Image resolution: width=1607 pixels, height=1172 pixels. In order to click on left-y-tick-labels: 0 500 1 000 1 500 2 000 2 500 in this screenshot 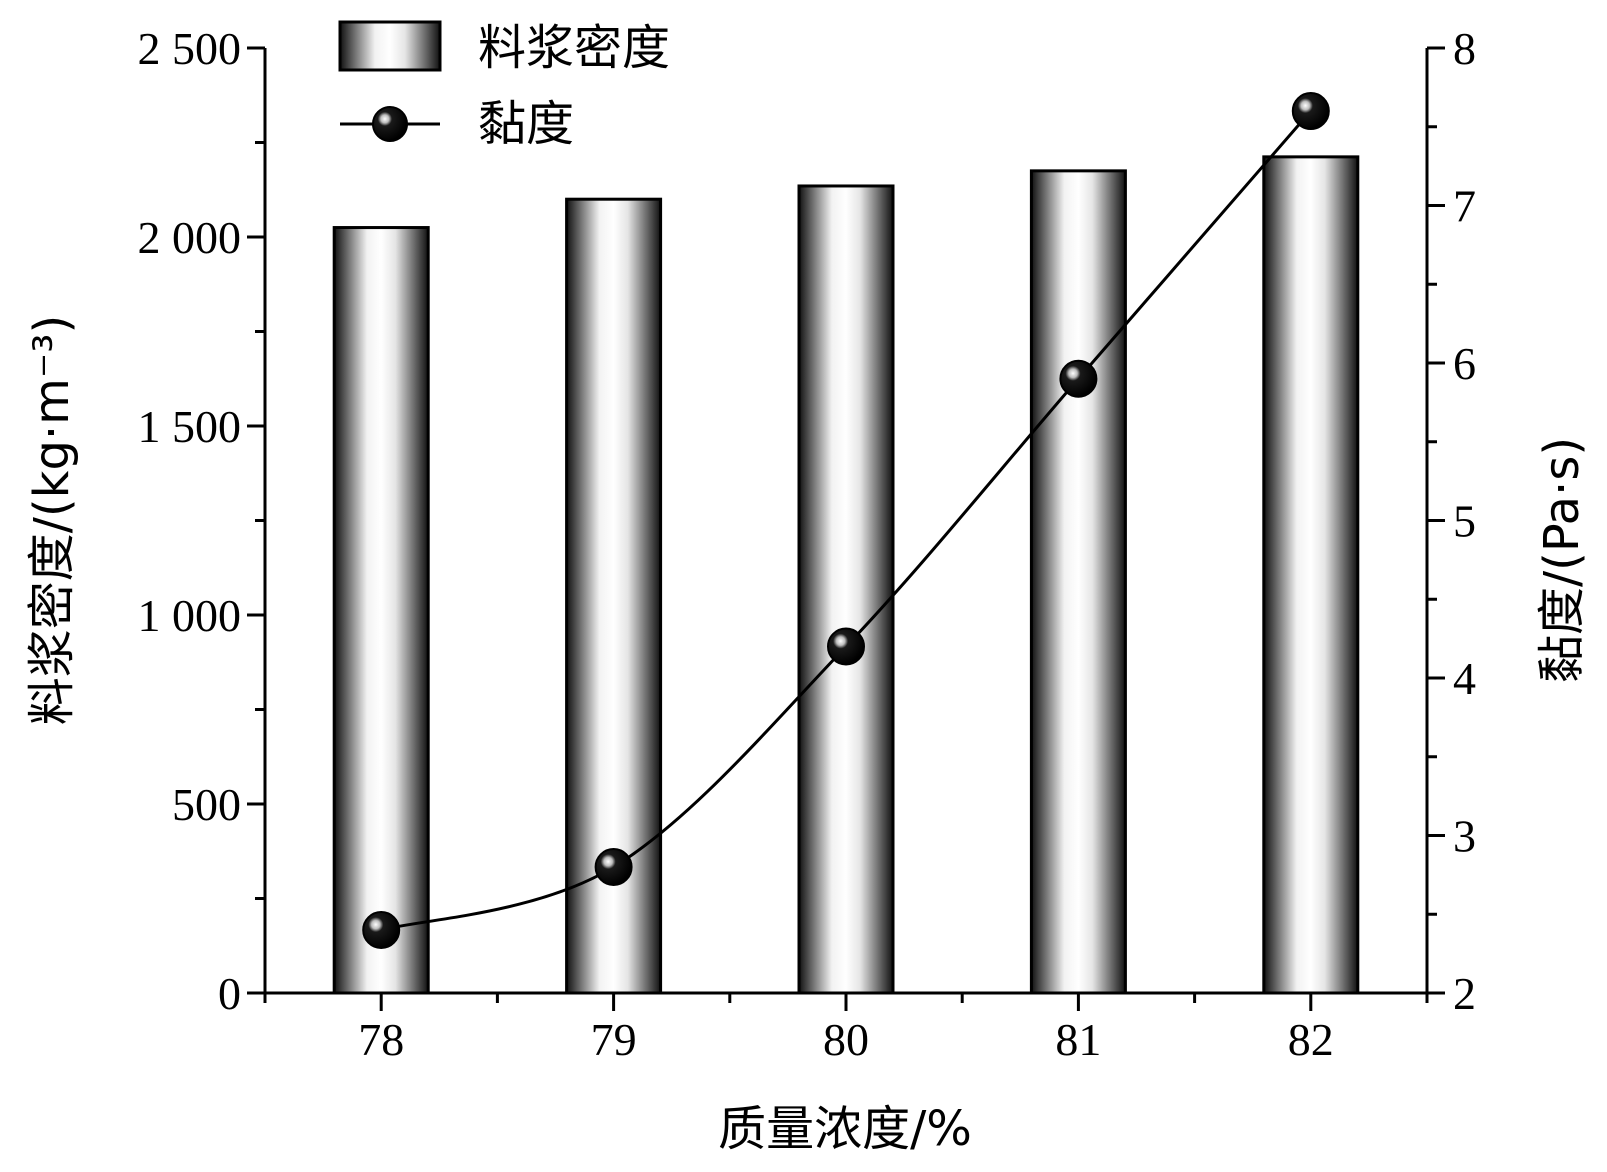, I will do `click(190, 521)`.